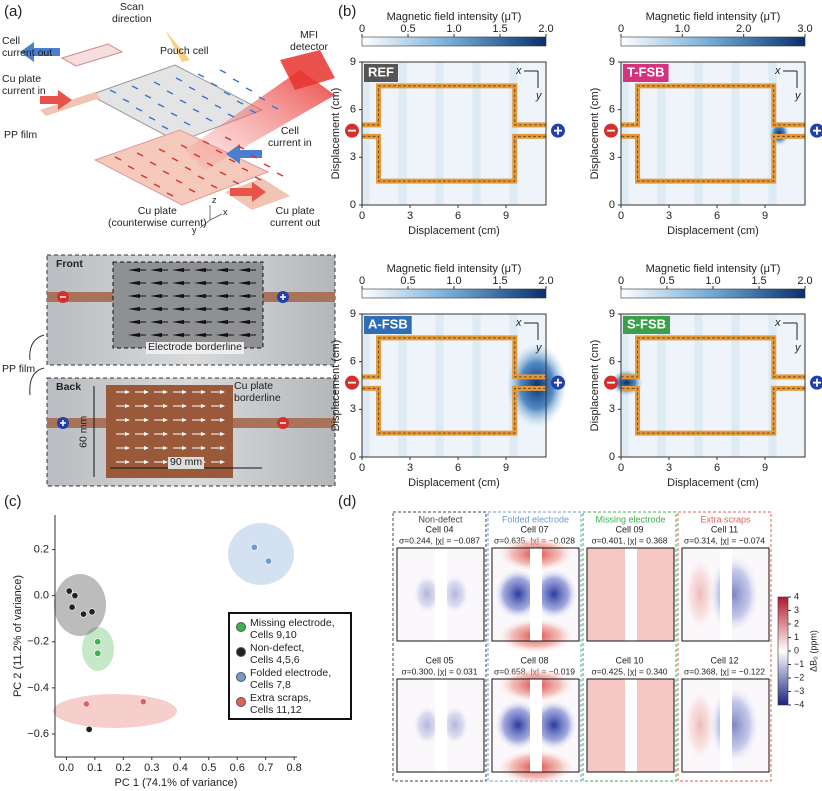  What do you see at coordinates (38, 734) in the screenshot?
I see `y-tick-label: −0.6` at bounding box center [38, 734].